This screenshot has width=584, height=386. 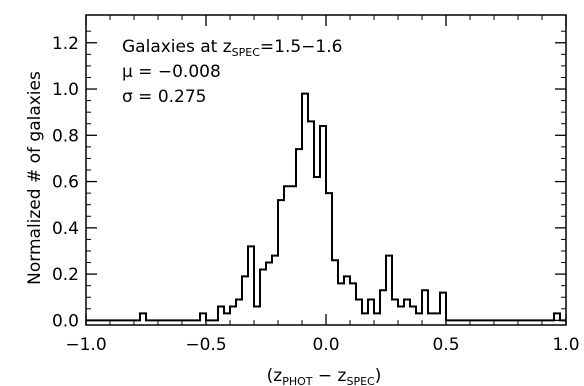 I want to click on annotation-sigma: σ = 0.275, so click(x=164, y=97).